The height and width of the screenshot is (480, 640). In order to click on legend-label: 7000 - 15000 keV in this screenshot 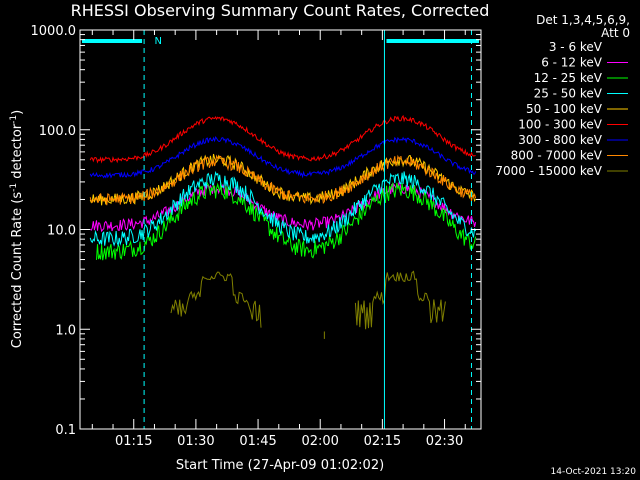, I will do `click(548, 171)`.